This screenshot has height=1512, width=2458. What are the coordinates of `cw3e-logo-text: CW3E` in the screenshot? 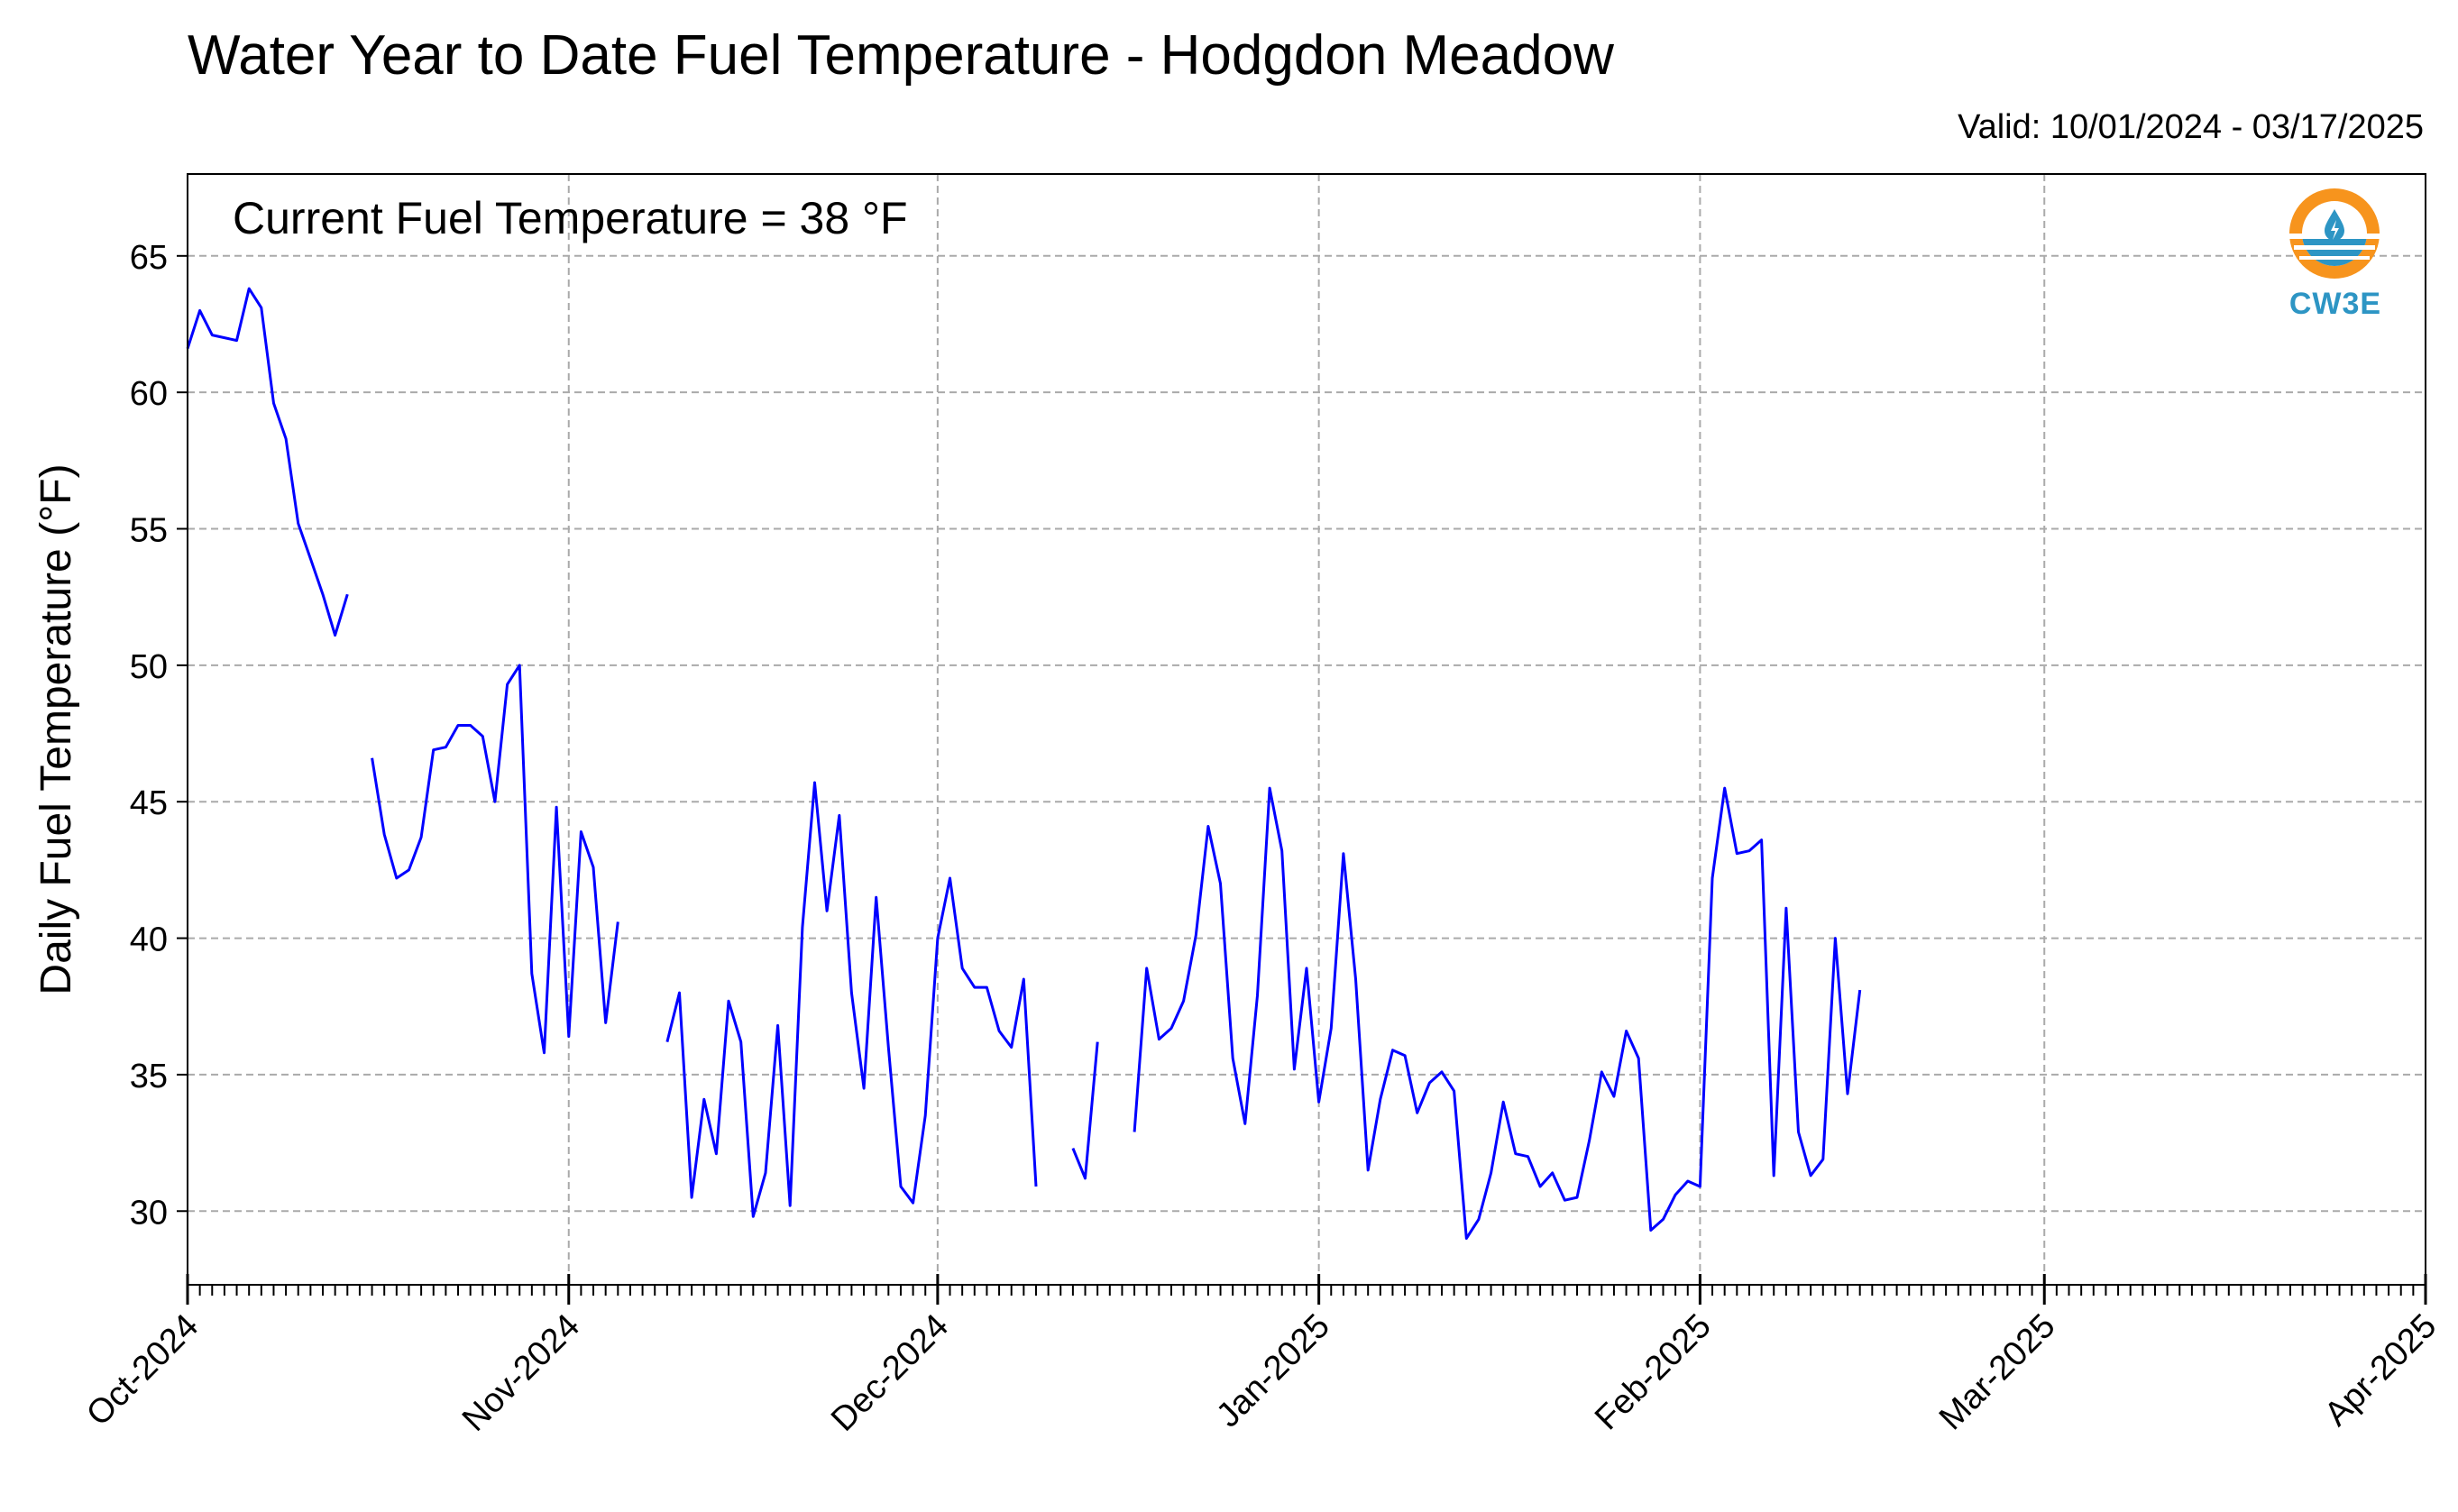 It's located at (2335, 304).